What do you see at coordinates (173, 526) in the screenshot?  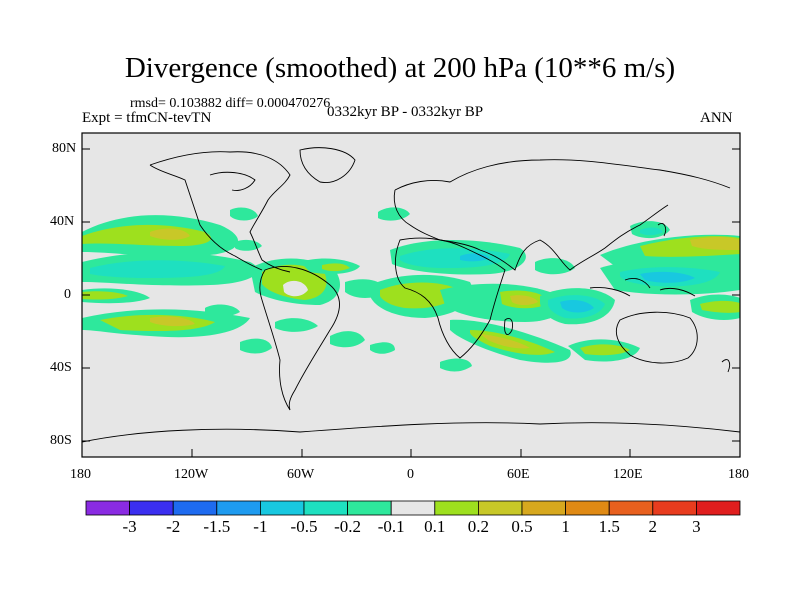 I see `colorbar-label: -2` at bounding box center [173, 526].